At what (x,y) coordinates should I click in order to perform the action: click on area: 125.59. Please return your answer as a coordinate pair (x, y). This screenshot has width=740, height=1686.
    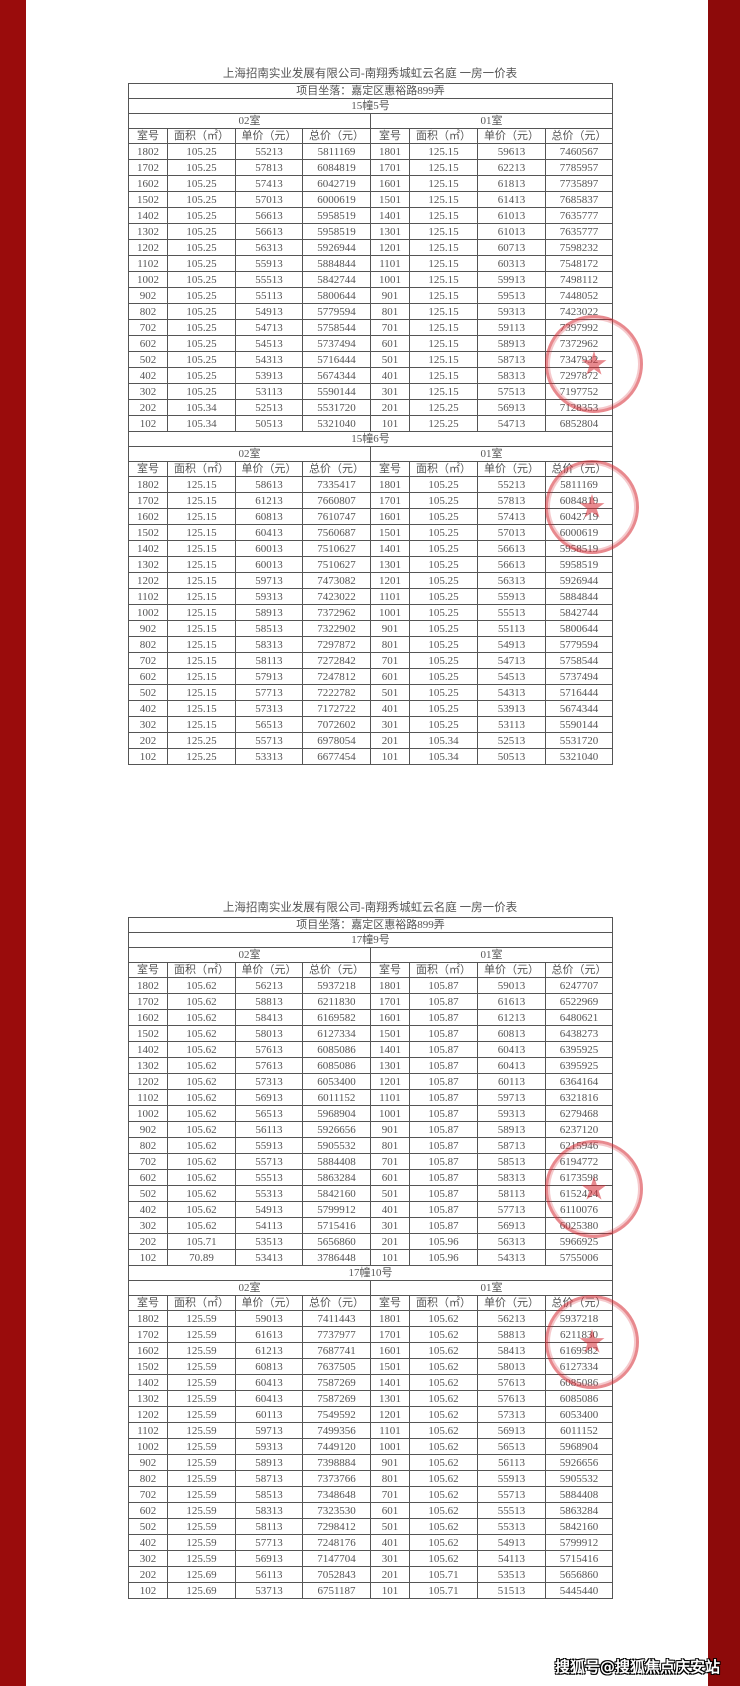
    Looking at the image, I should click on (201, 1510).